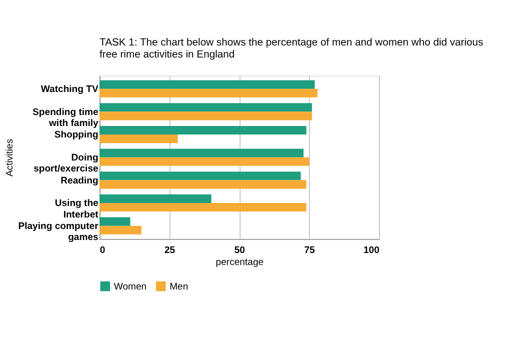 The height and width of the screenshot is (354, 512). I want to click on y-tick-label: Playing computer games, so click(58, 232).